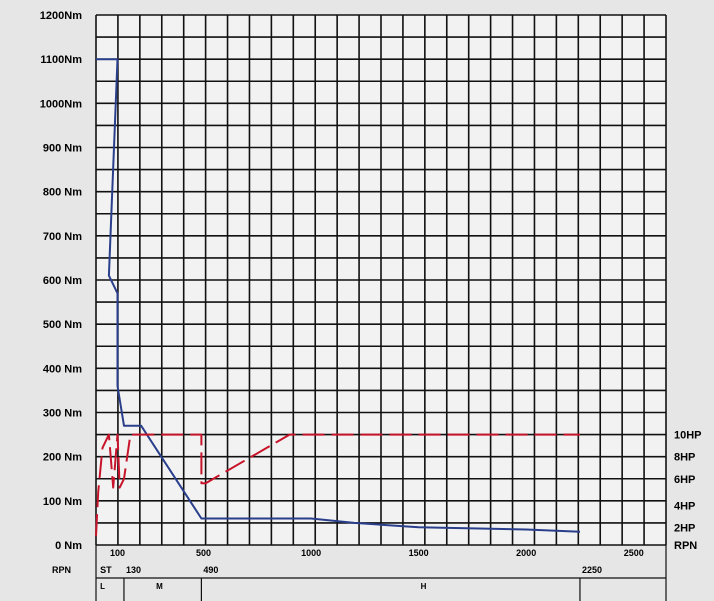  I want to click on secondary-row-label: 130, so click(133, 570).